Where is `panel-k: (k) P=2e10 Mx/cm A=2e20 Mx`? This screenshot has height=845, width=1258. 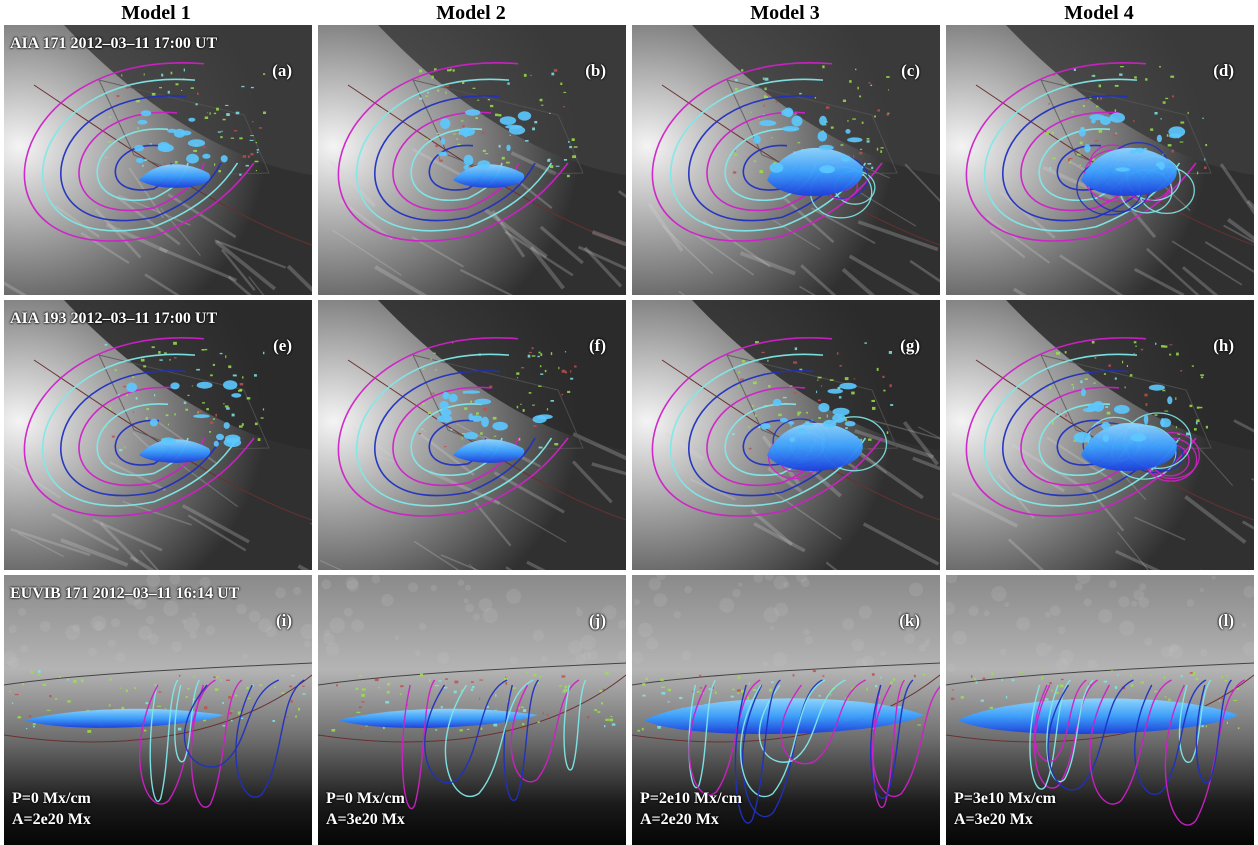
panel-k: (k) P=2e10 Mx/cm A=2e20 Mx is located at coordinates (786, 710).